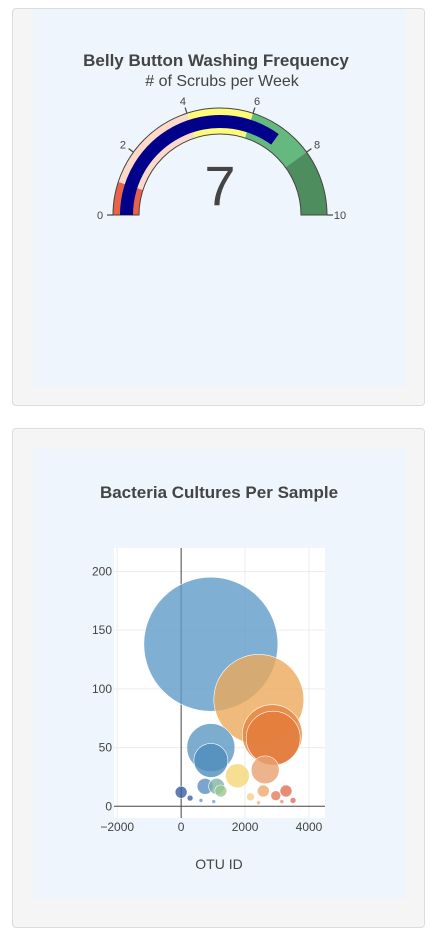 The image size is (443, 928). Describe the element at coordinates (123, 145) in the screenshot. I see `gauge-tick-label: 2` at that location.